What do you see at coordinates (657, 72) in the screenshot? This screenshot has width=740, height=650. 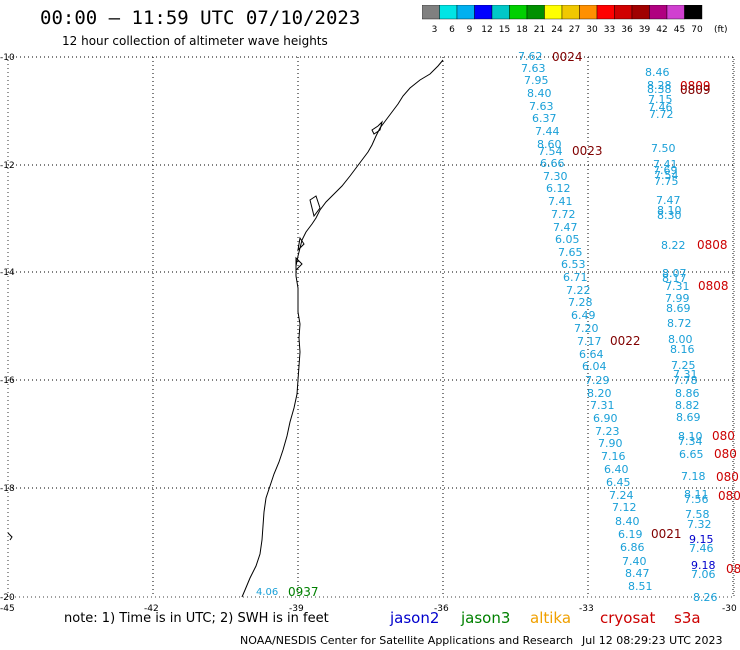 I see `swh-value: 8.46` at bounding box center [657, 72].